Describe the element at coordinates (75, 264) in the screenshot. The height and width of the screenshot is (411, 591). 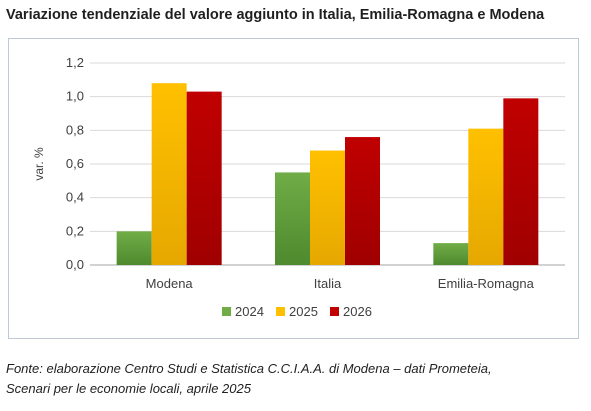
I see `y-tick-label: 0,0` at that location.